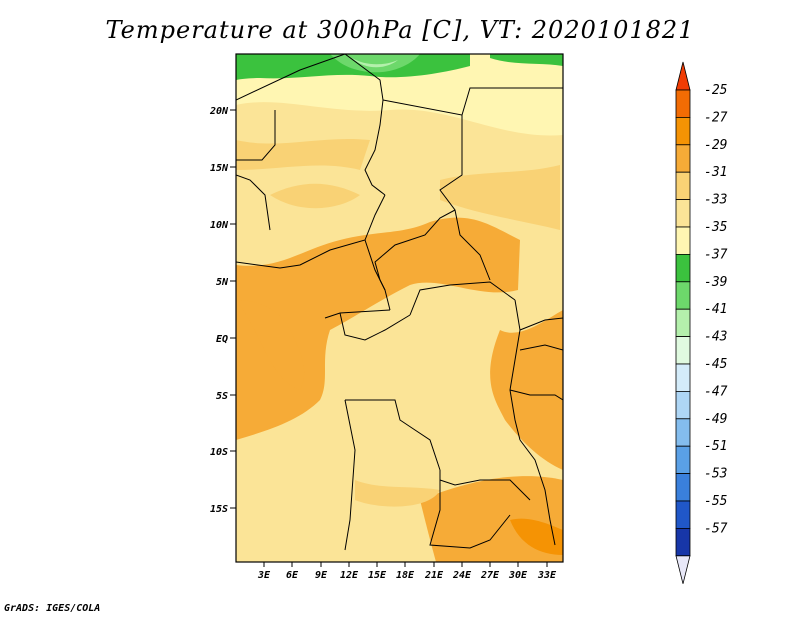  Describe the element at coordinates (490, 575) in the screenshot. I see `lon-tick-label: 27E` at that location.